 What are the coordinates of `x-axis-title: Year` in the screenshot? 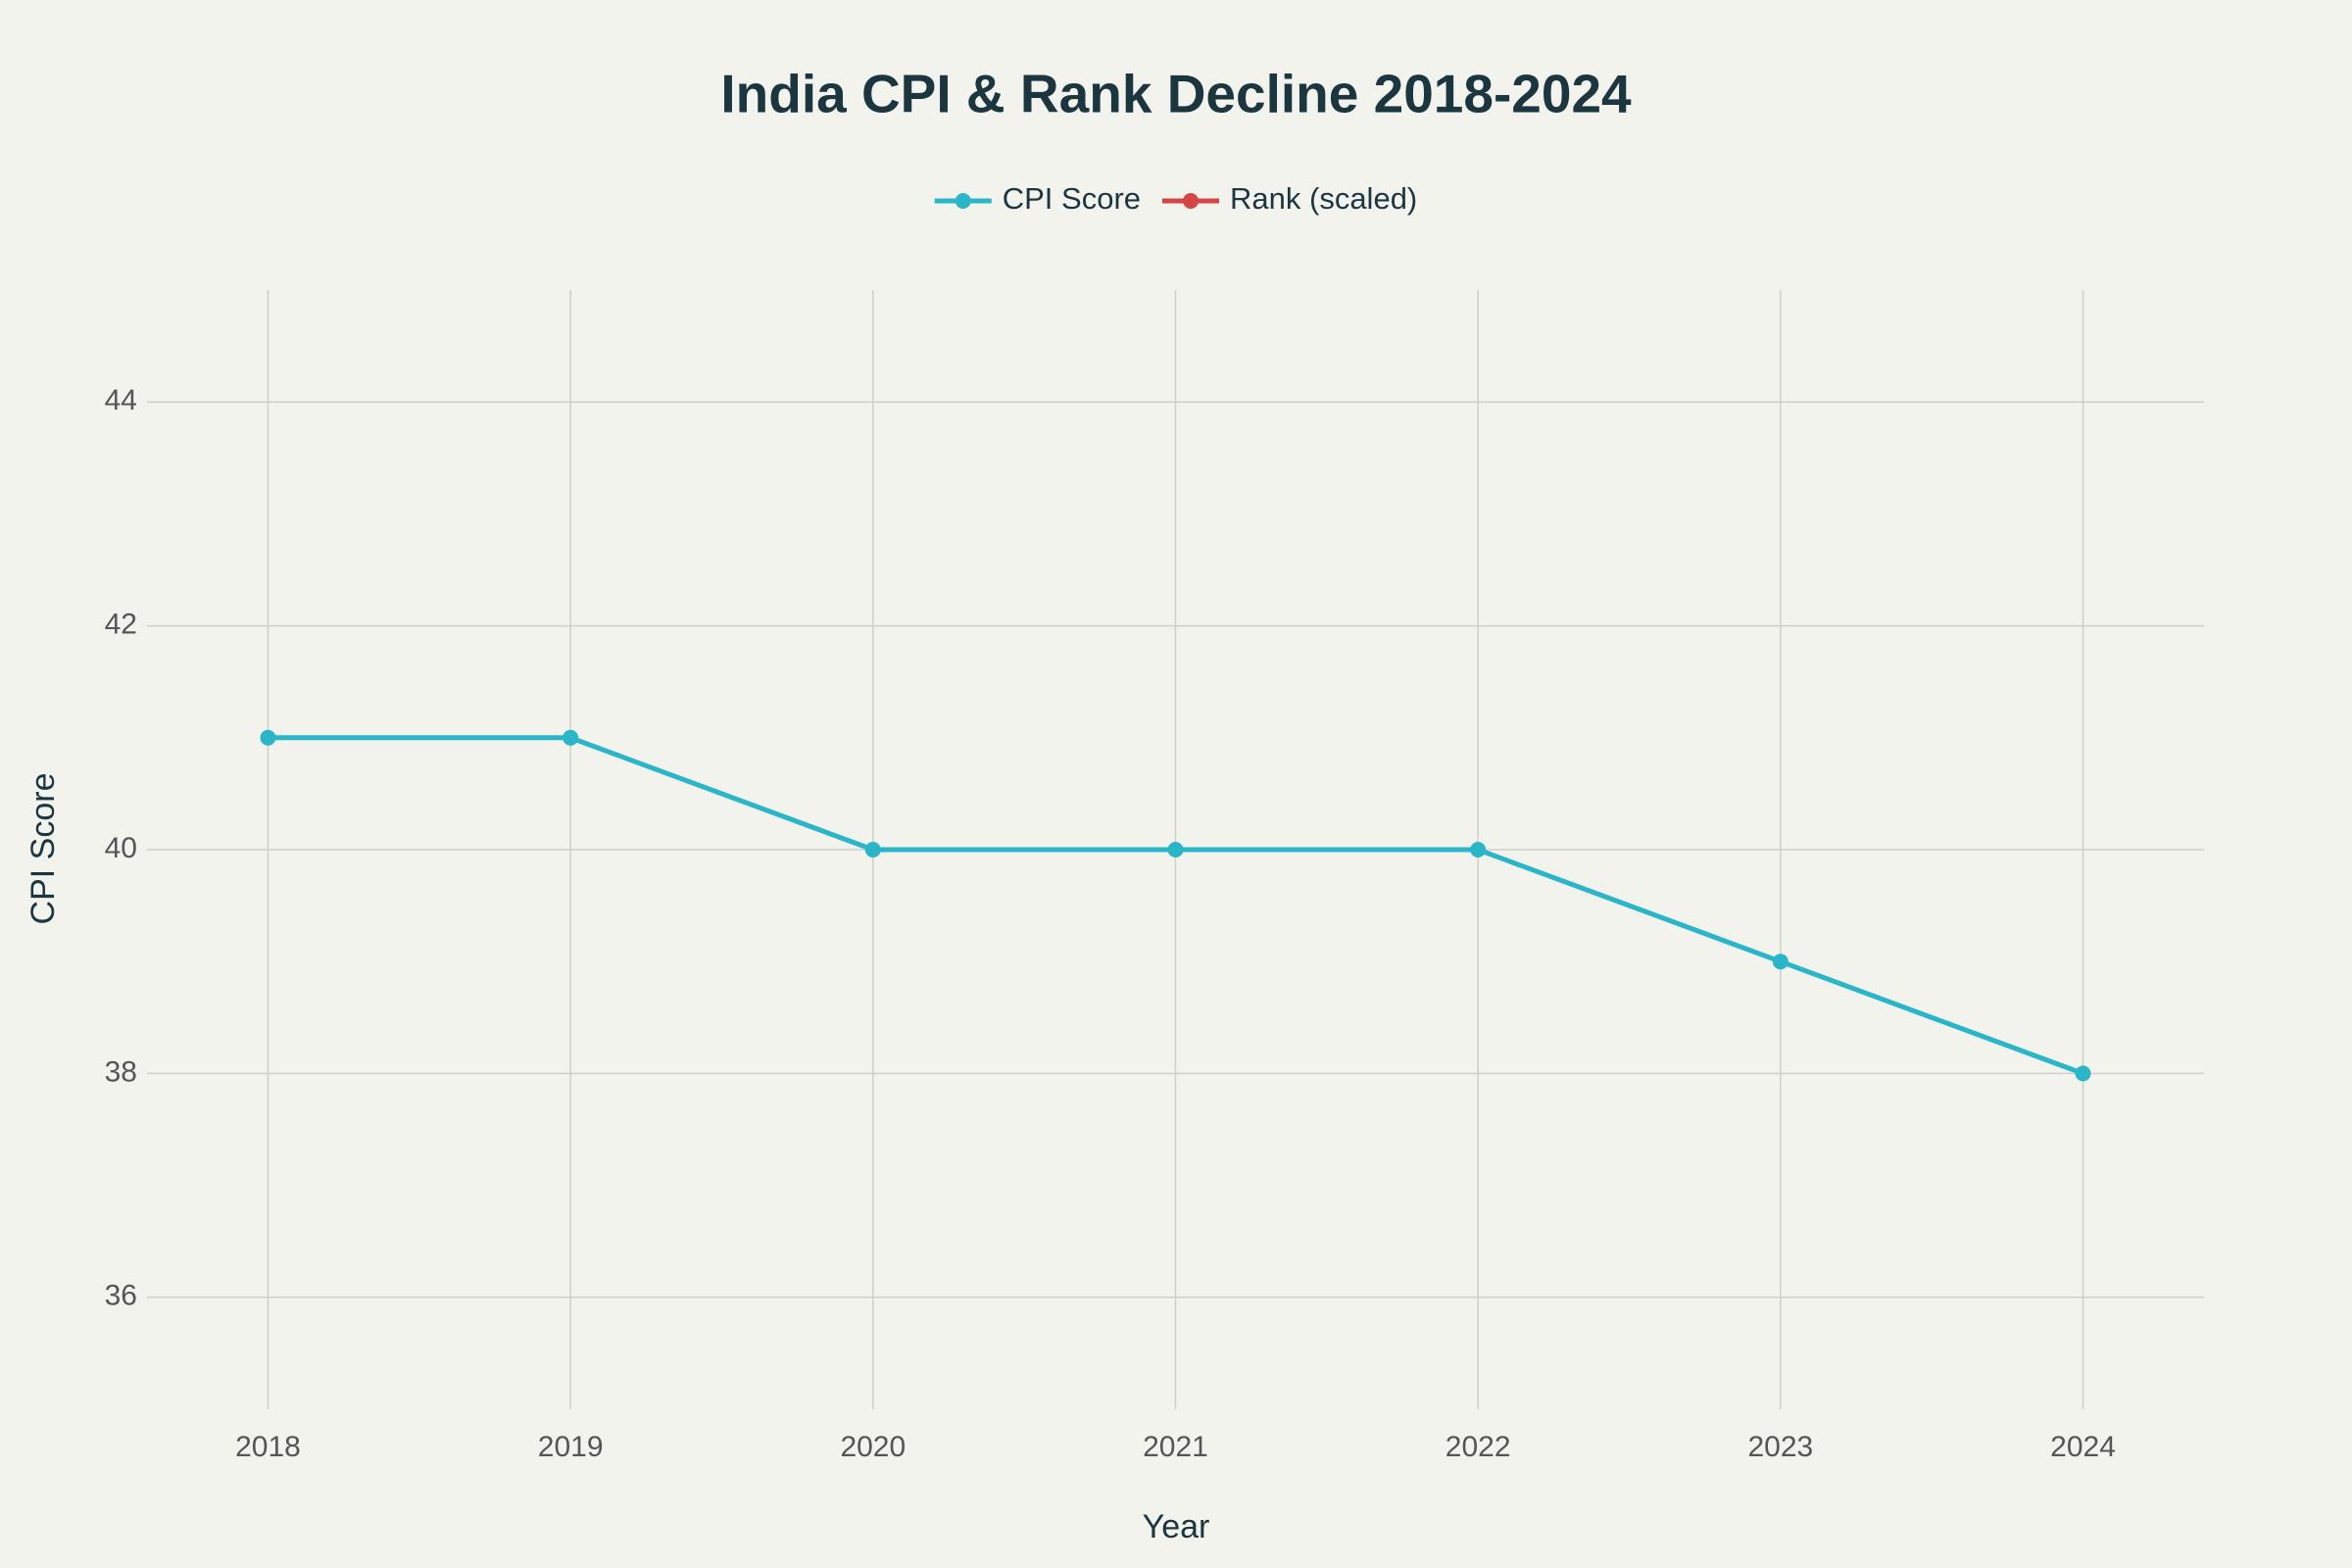 It's located at (1176, 1526).